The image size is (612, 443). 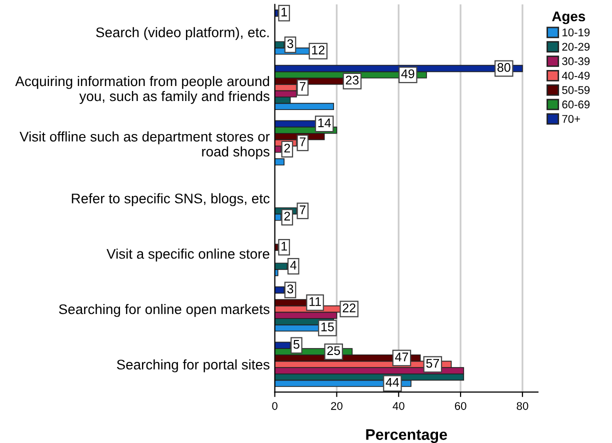 I want to click on data-label: 25, so click(x=333, y=351).